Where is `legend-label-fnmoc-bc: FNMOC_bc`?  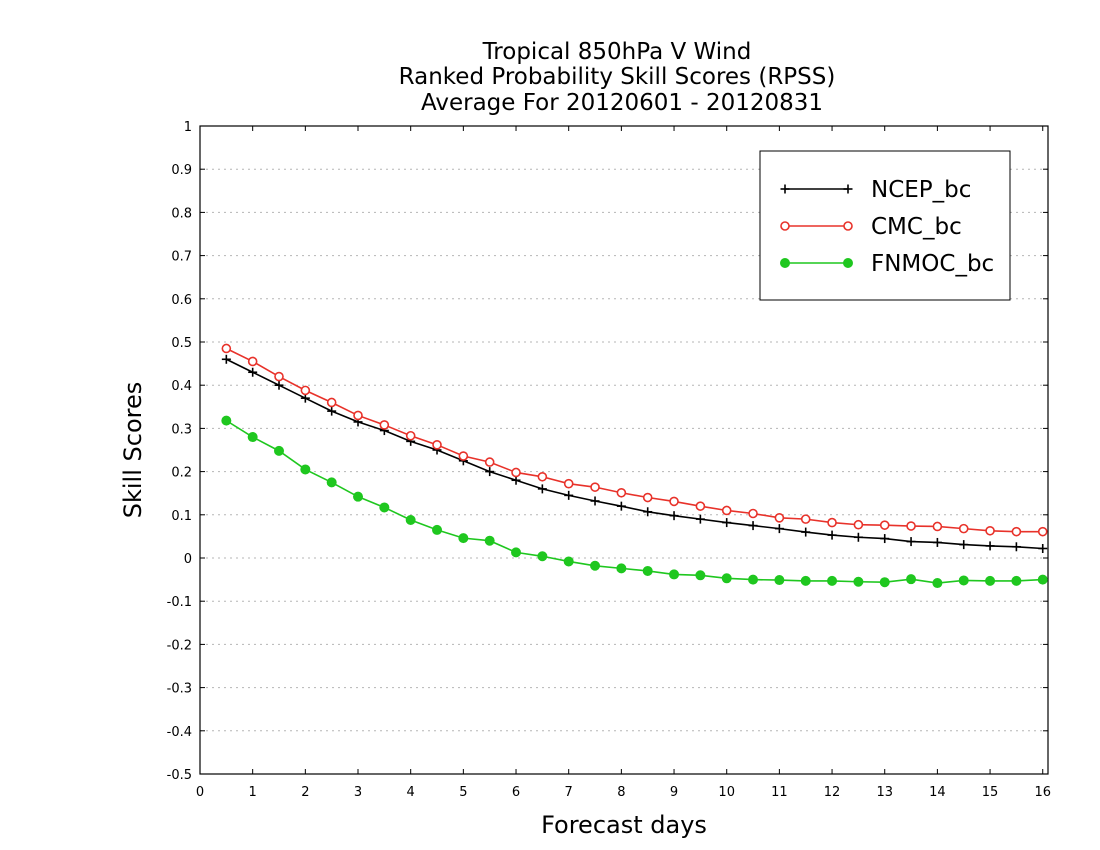 legend-label-fnmoc-bc: FNMOC_bc is located at coordinates (932, 264).